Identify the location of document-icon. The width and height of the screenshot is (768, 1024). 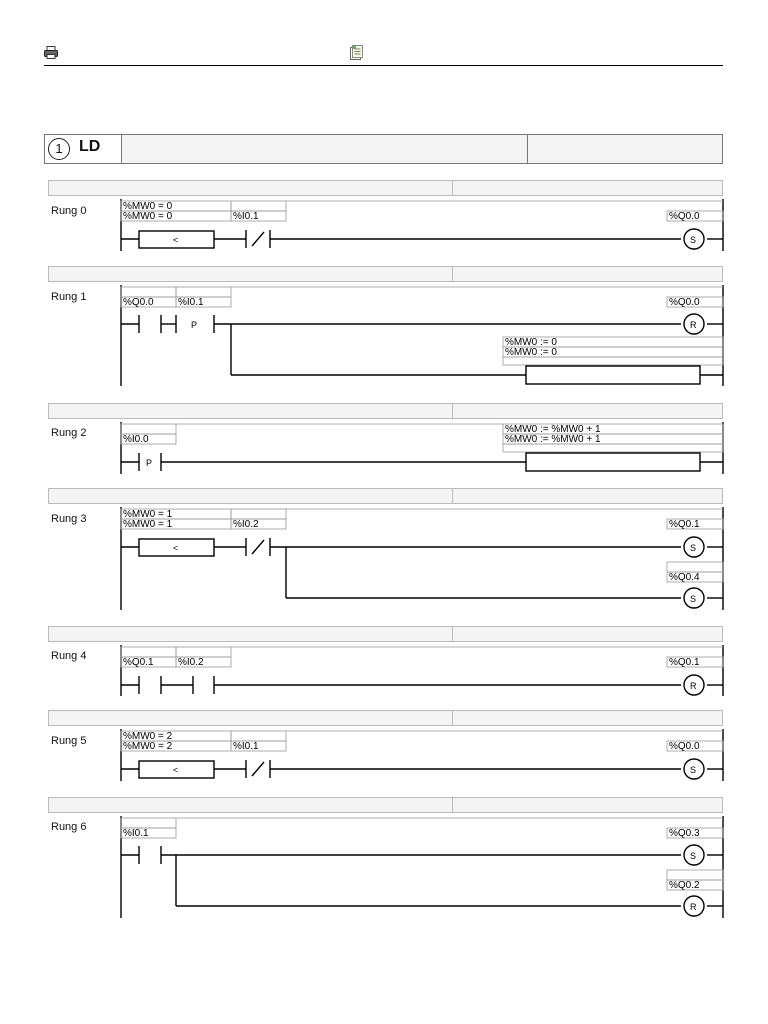
(356, 52).